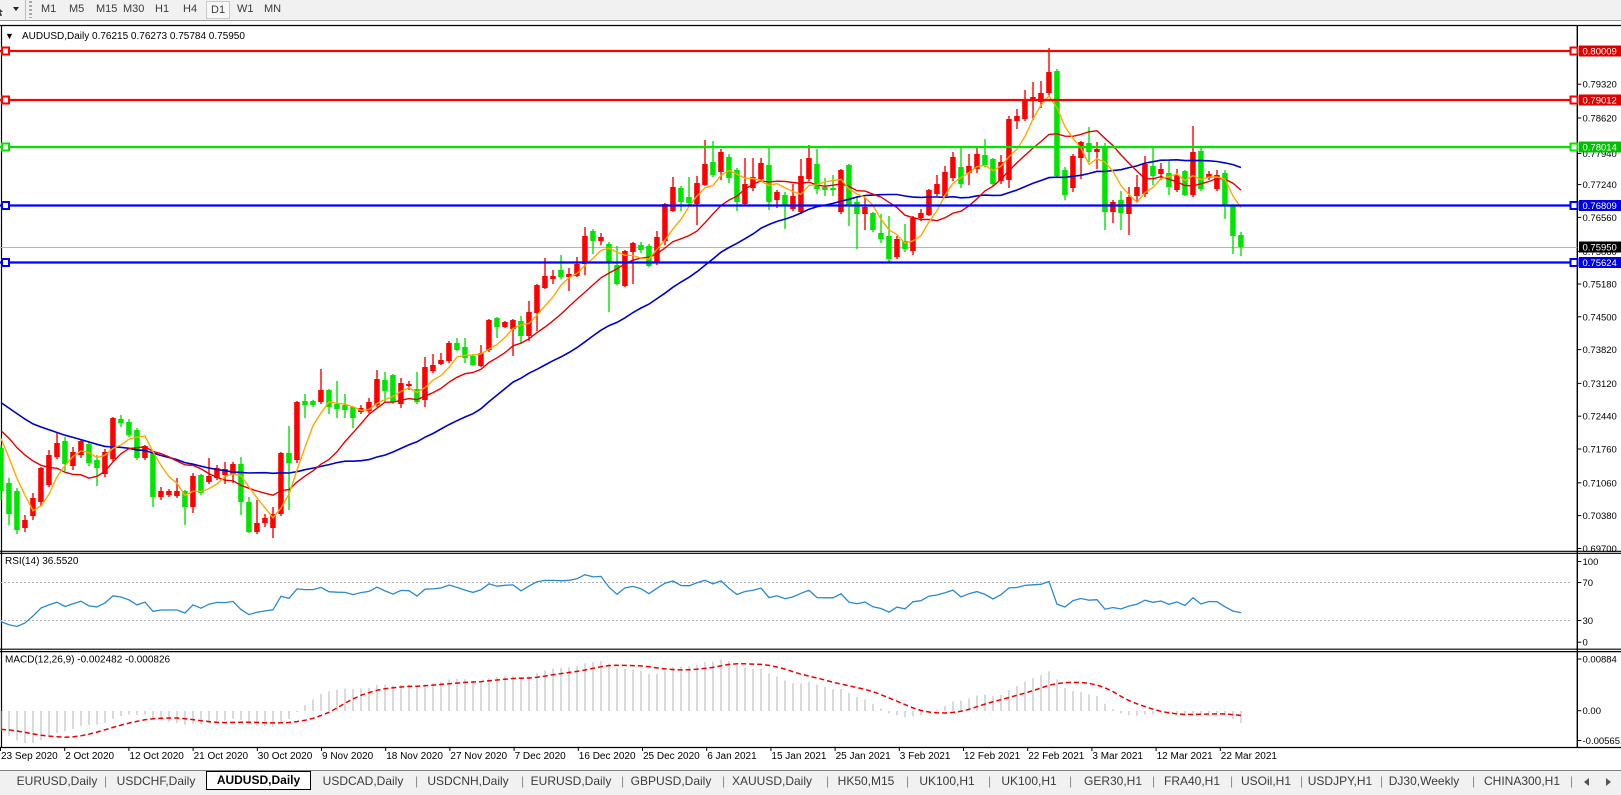  Describe the element at coordinates (1592, 711) in the screenshot. I see `svg-text: 0.00` at that location.